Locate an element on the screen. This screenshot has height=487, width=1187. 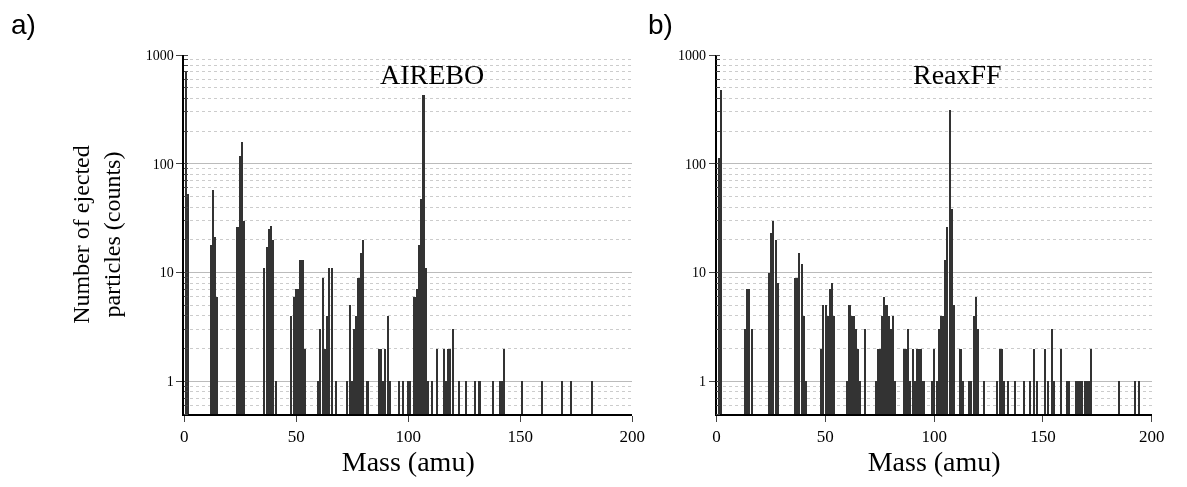
text: b) is located at coordinates (660, 24).